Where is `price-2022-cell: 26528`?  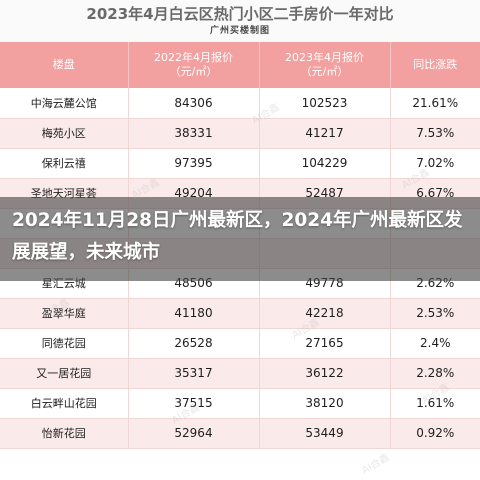
price-2022-cell: 26528 is located at coordinates (194, 343).